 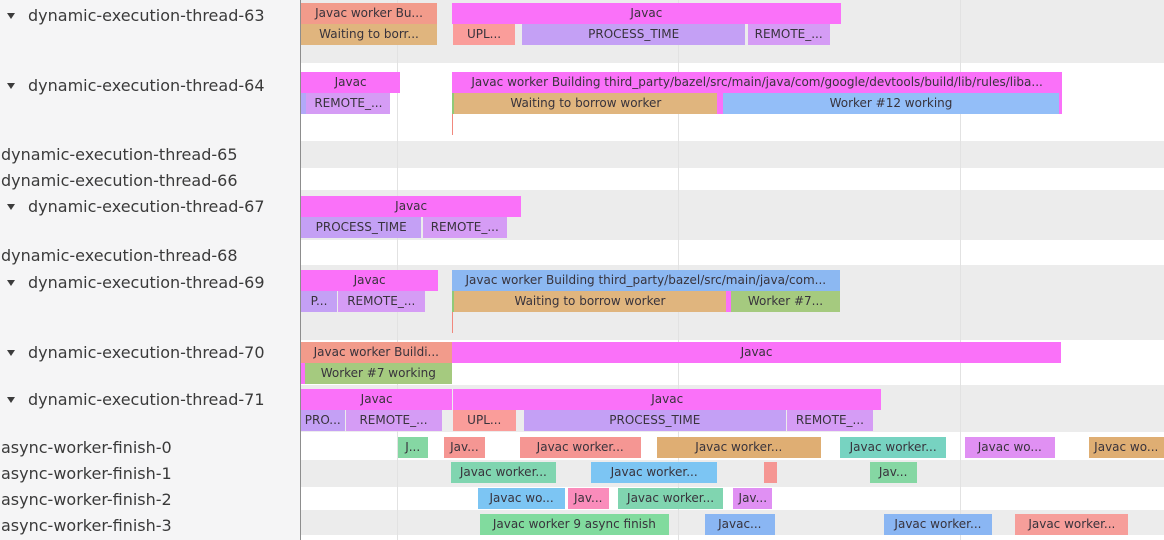 What do you see at coordinates (960, 270) in the screenshot?
I see `time-gridline` at bounding box center [960, 270].